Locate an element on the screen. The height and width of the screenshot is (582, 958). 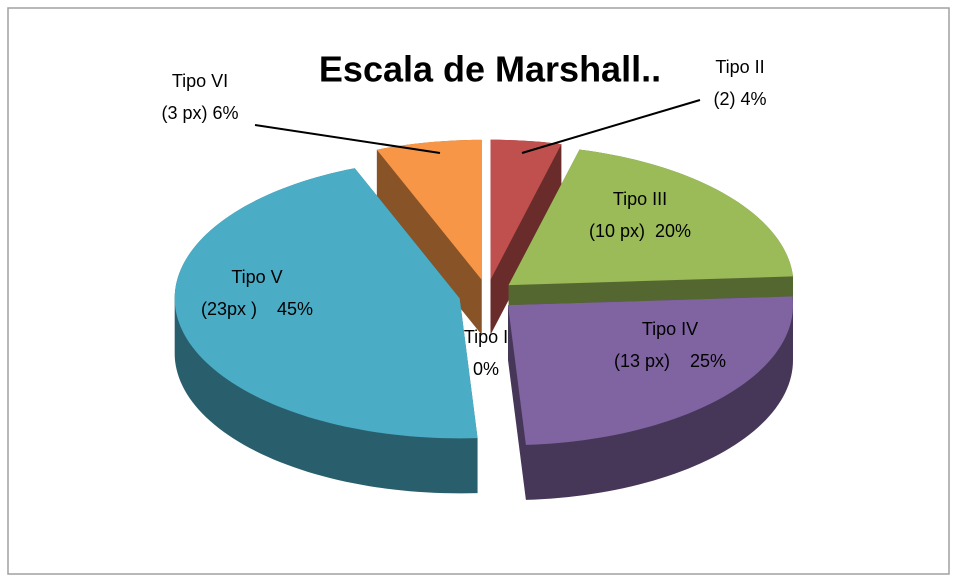
data-label: (23px ) 45% is located at coordinates (257, 309).